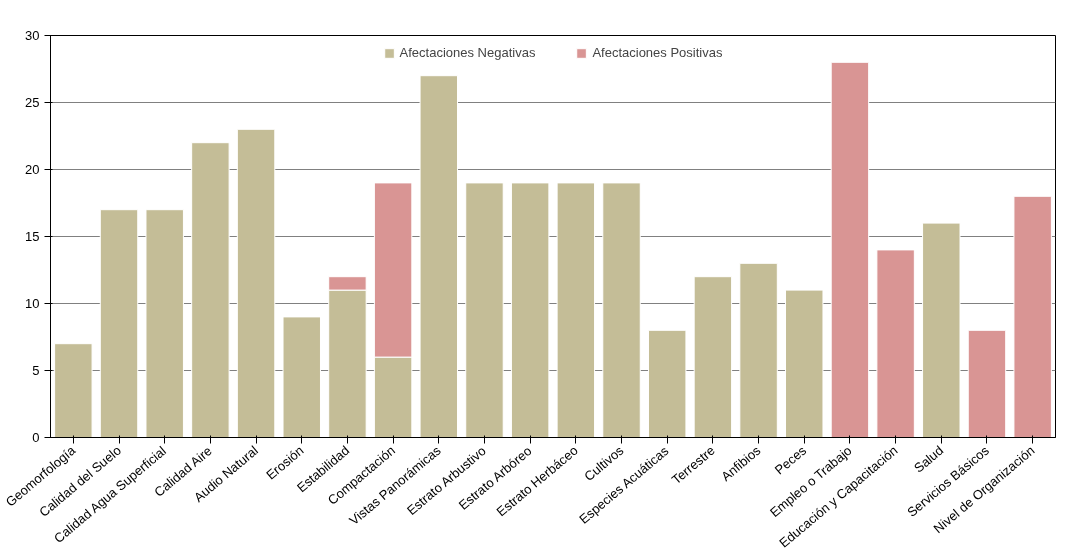  I want to click on y-tick-label: 25, so click(32, 102).